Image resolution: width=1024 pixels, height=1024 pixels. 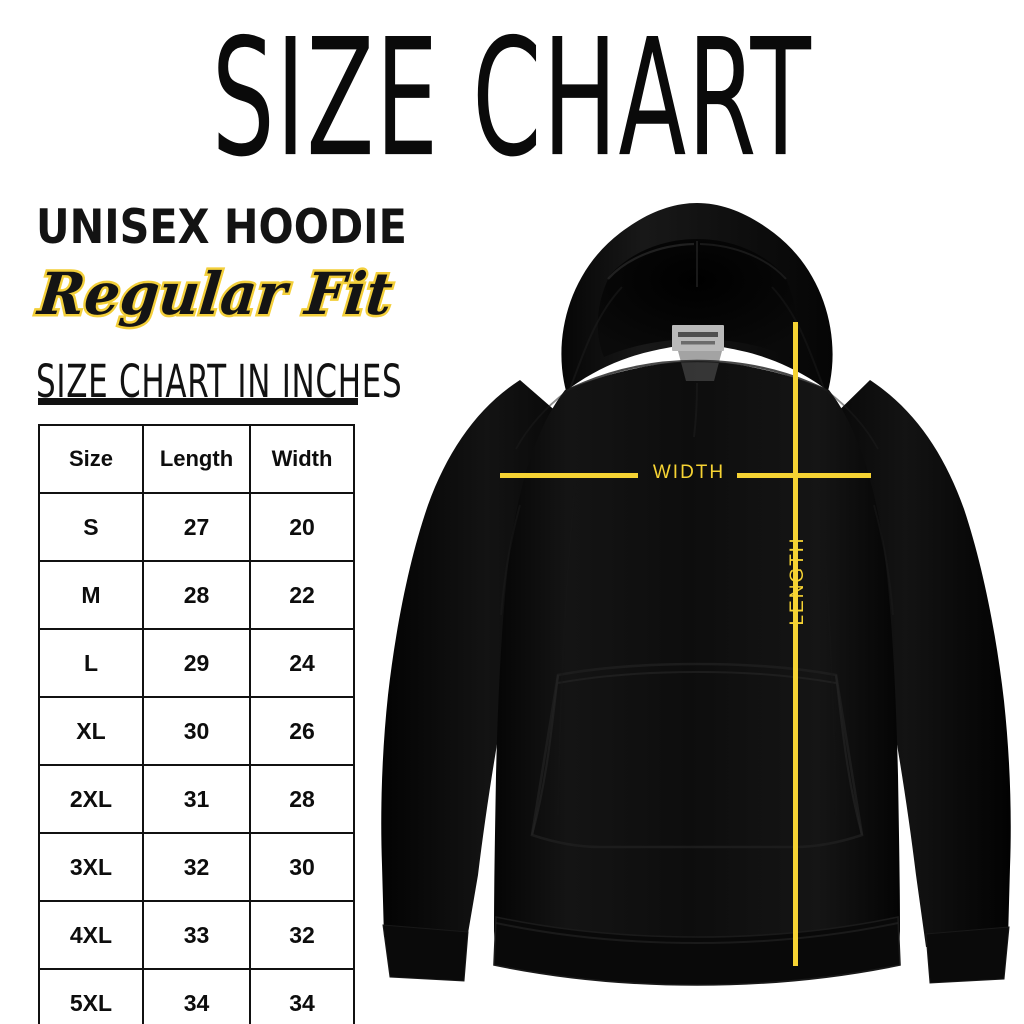 I want to click on table-row: 3XL 32 30, so click(x=196, y=867).